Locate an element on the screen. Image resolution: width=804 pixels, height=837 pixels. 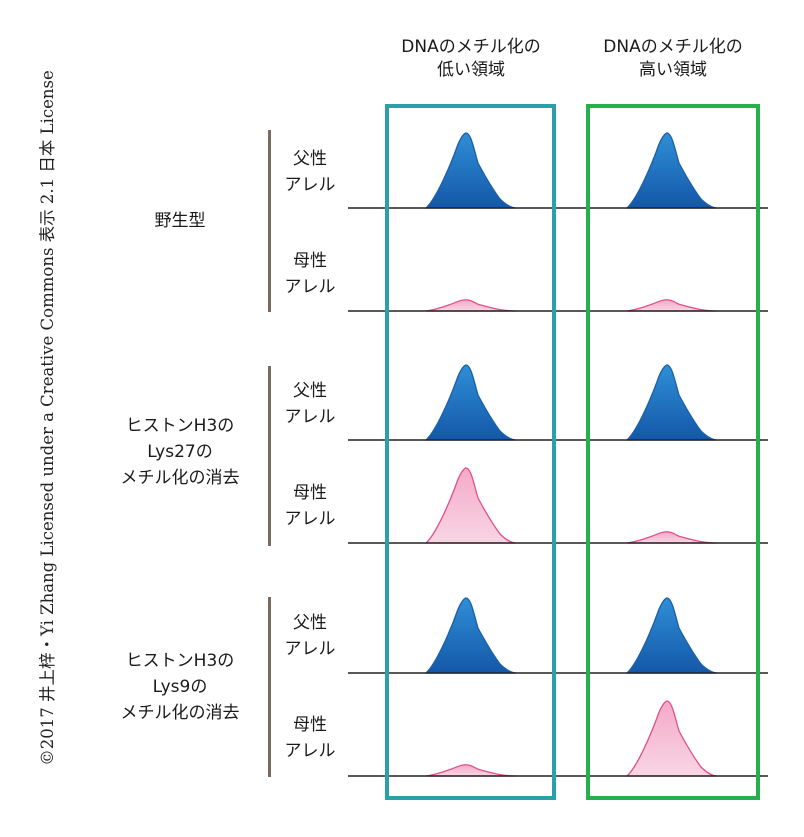
column-header-line: 低い領域 is located at coordinates (471, 70).